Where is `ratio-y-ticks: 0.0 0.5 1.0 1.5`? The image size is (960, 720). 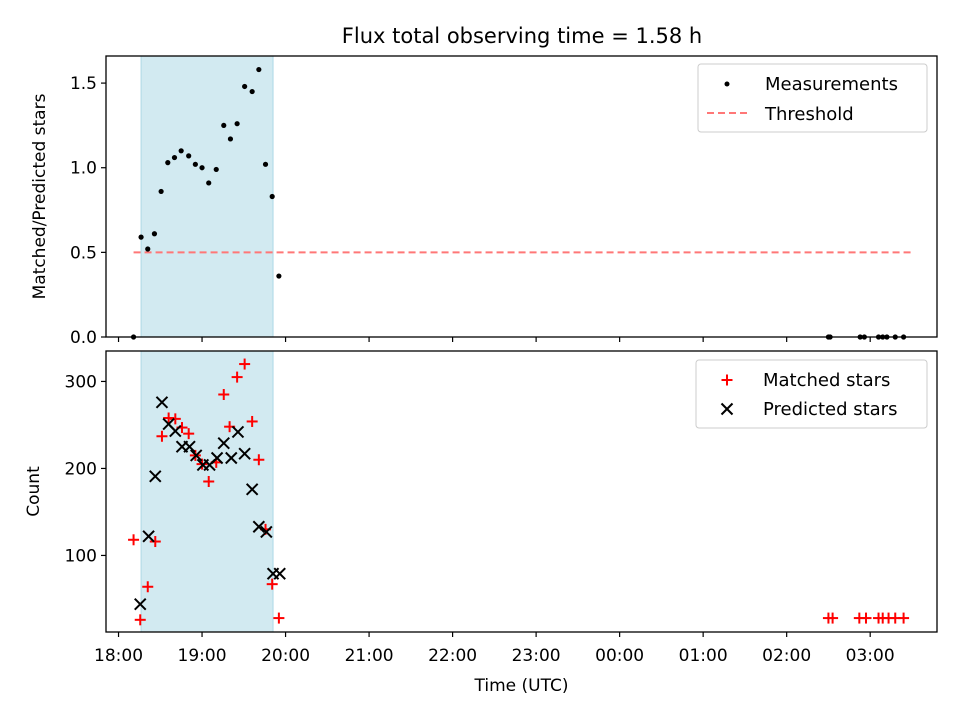
ratio-y-ticks: 0.0 0.5 1.0 1.5 is located at coordinates (88, 211).